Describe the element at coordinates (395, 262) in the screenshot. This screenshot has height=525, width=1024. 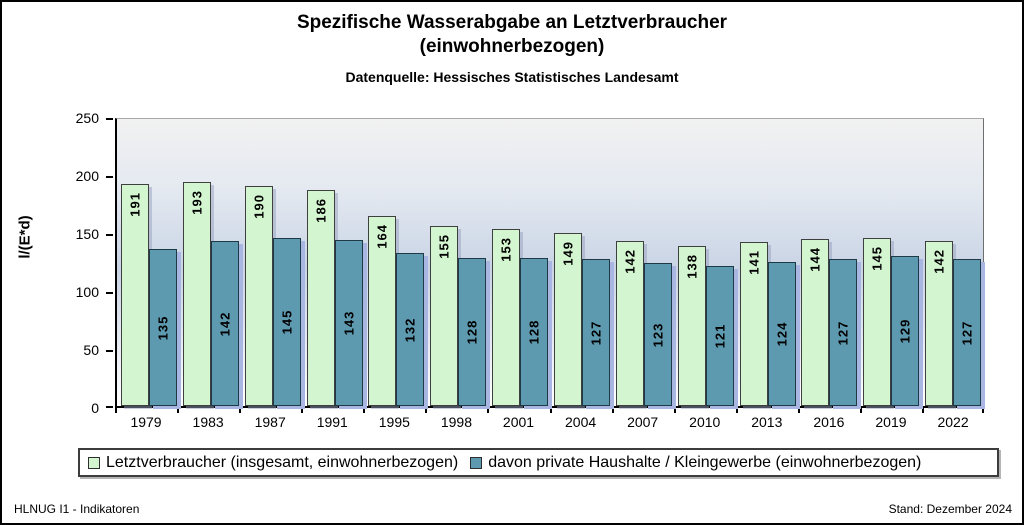
I see `bar-group-1995: 164 132` at that location.